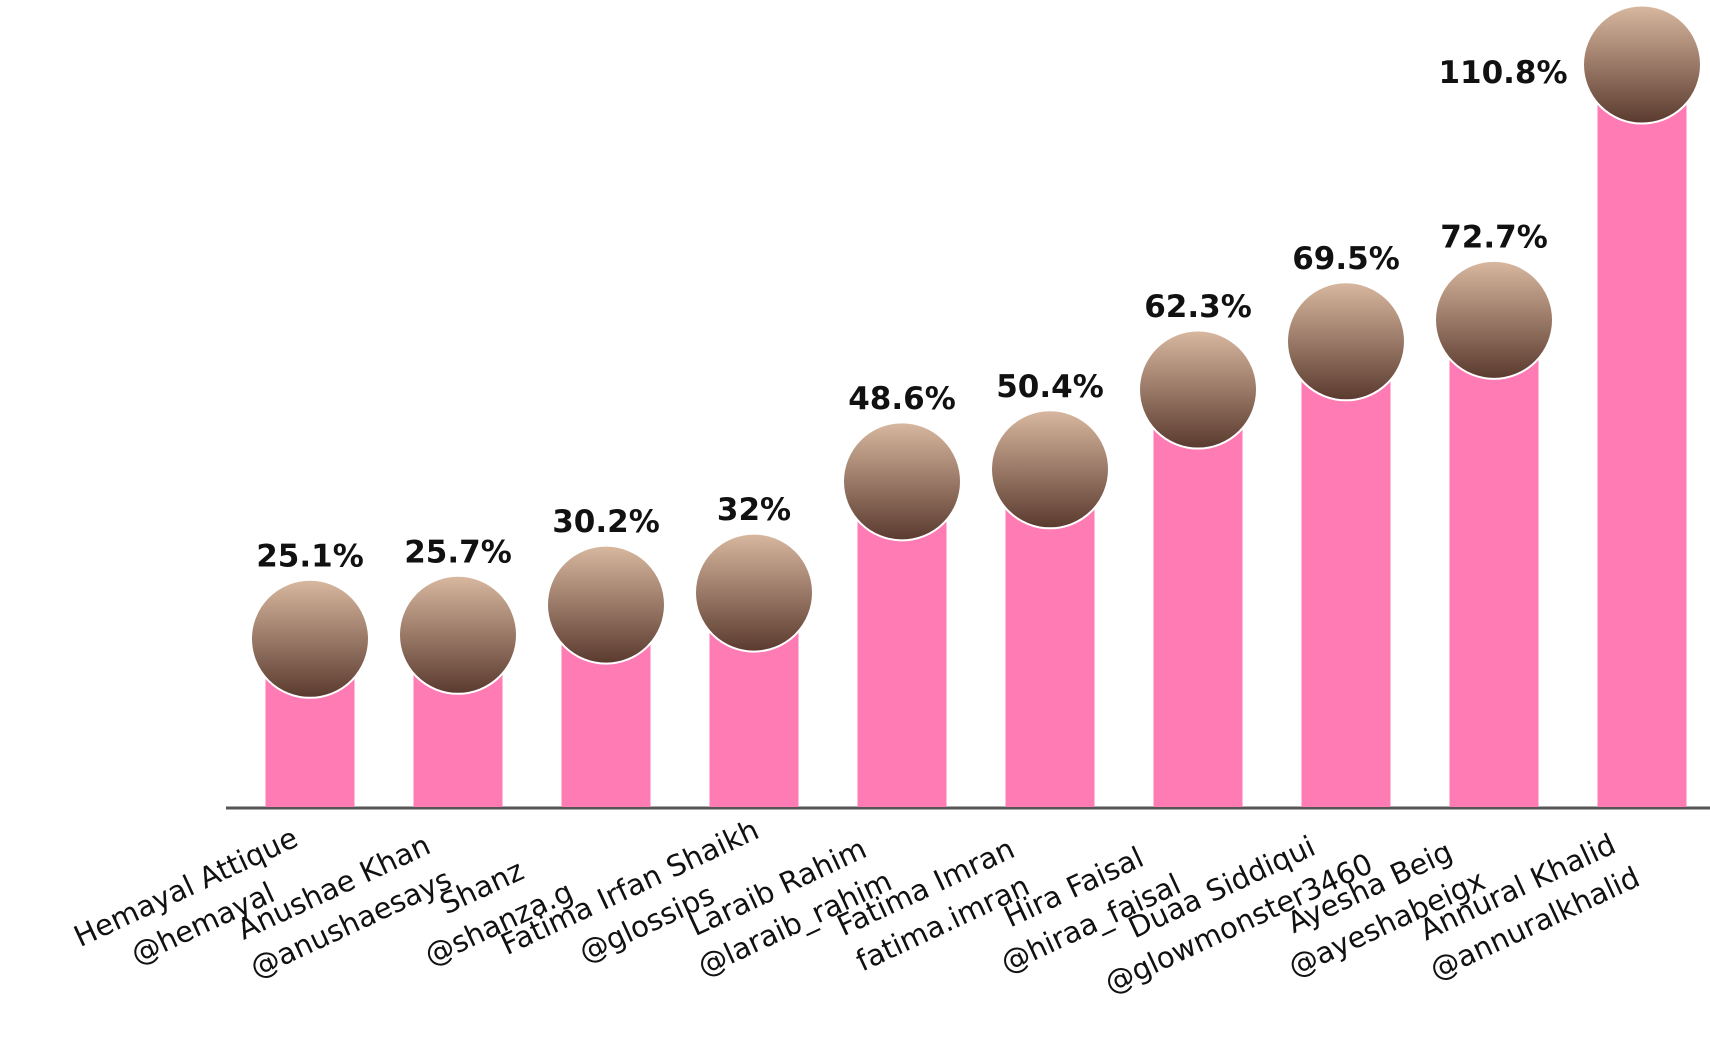 The image size is (1710, 1056). I want to click on value-label: 30.2%, so click(606, 522).